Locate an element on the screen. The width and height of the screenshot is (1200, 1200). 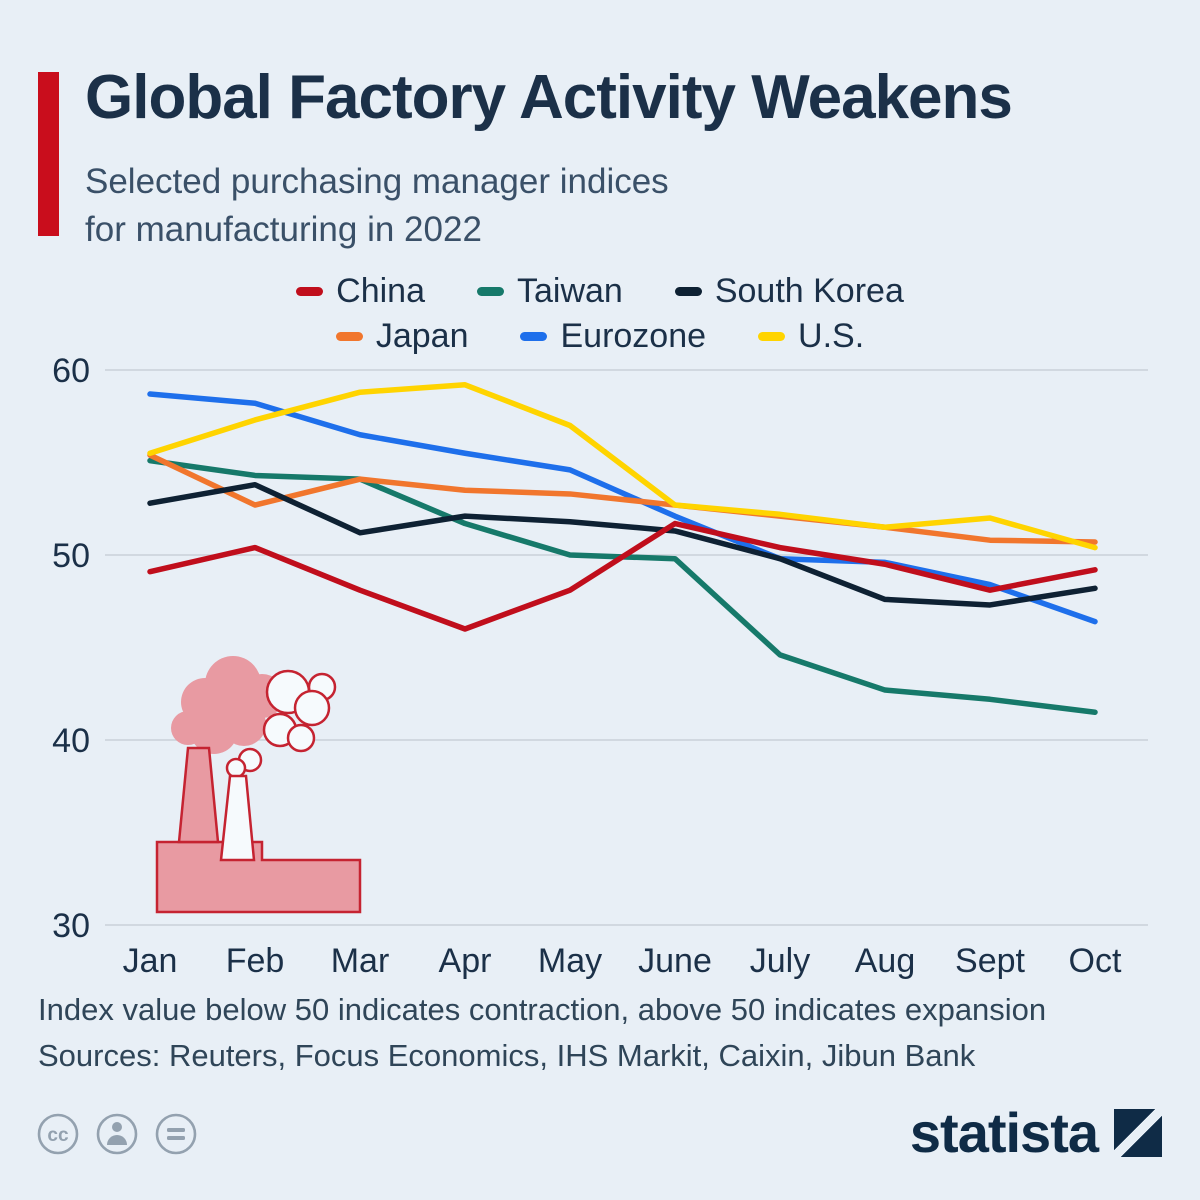
legend-item-japan: Japan is located at coordinates (402, 336).